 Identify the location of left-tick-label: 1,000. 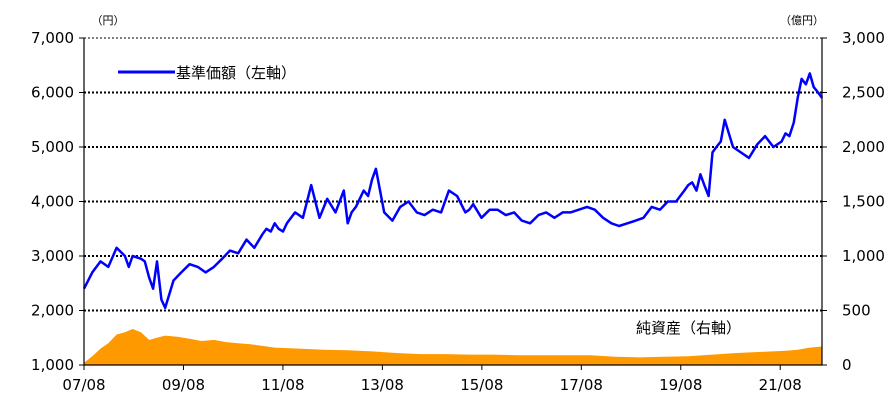
(52, 365).